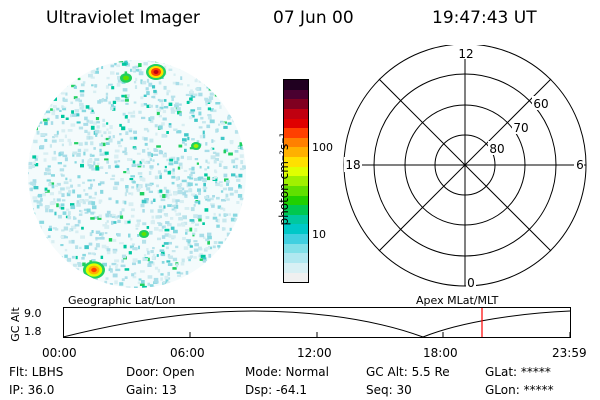  I want to click on lat-label-80: 80, so click(496, 149).